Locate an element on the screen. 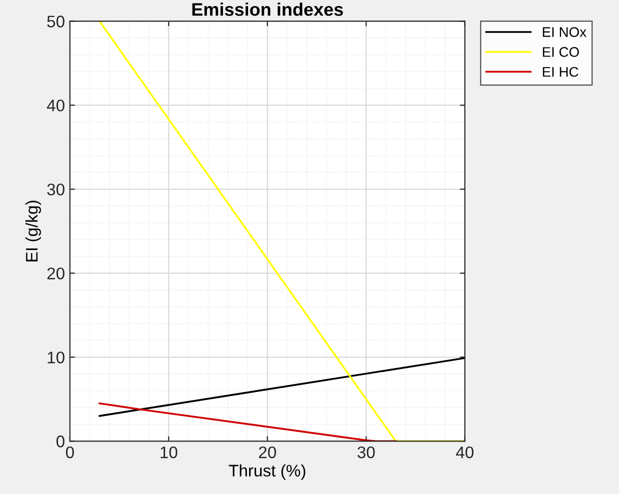  x-tick-label: 20 is located at coordinates (267, 452).